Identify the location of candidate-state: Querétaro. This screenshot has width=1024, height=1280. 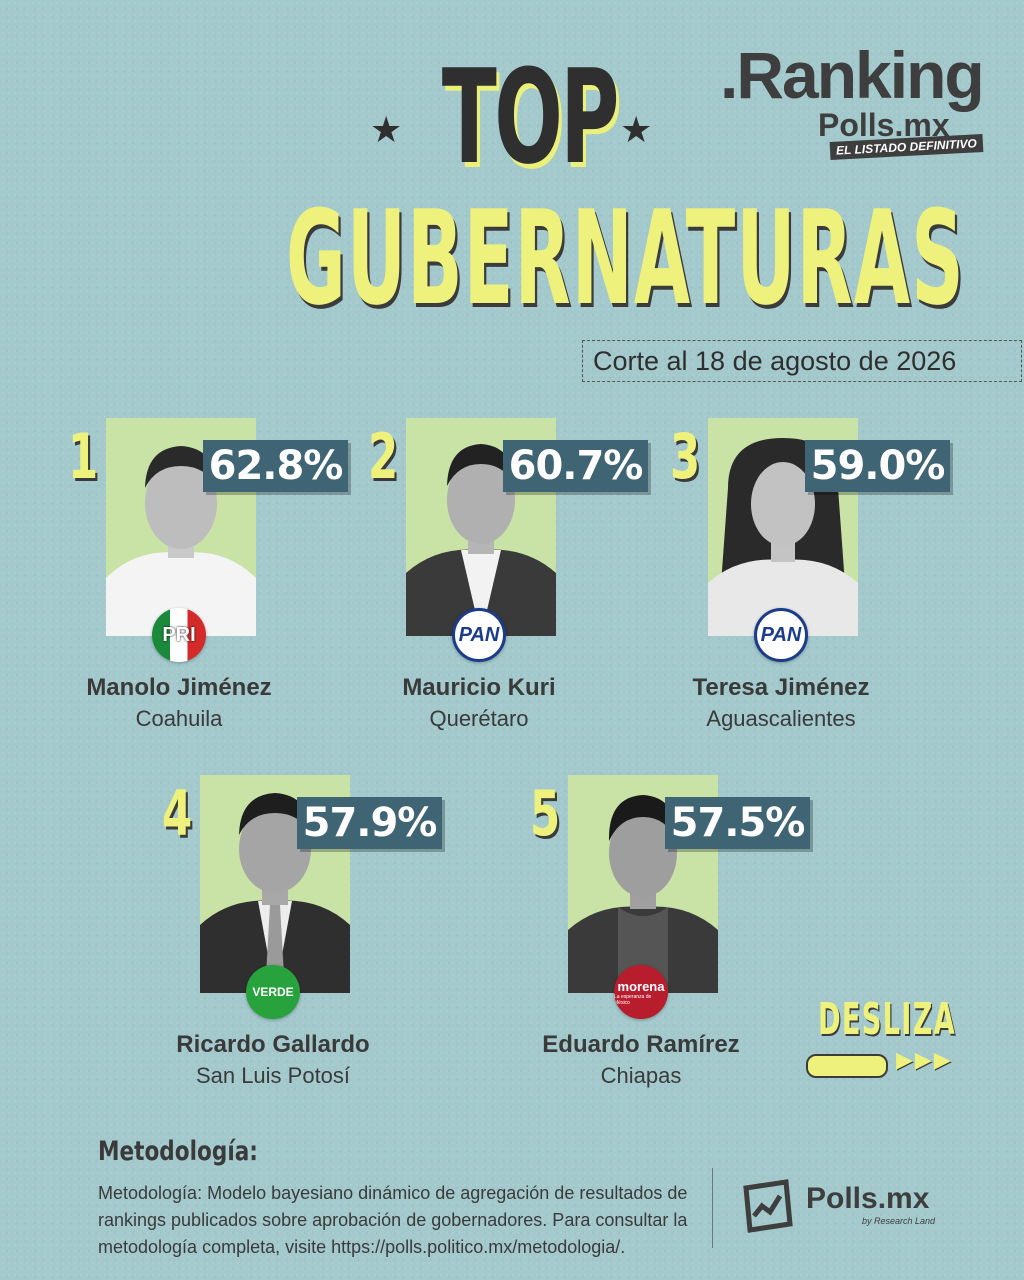
(479, 718).